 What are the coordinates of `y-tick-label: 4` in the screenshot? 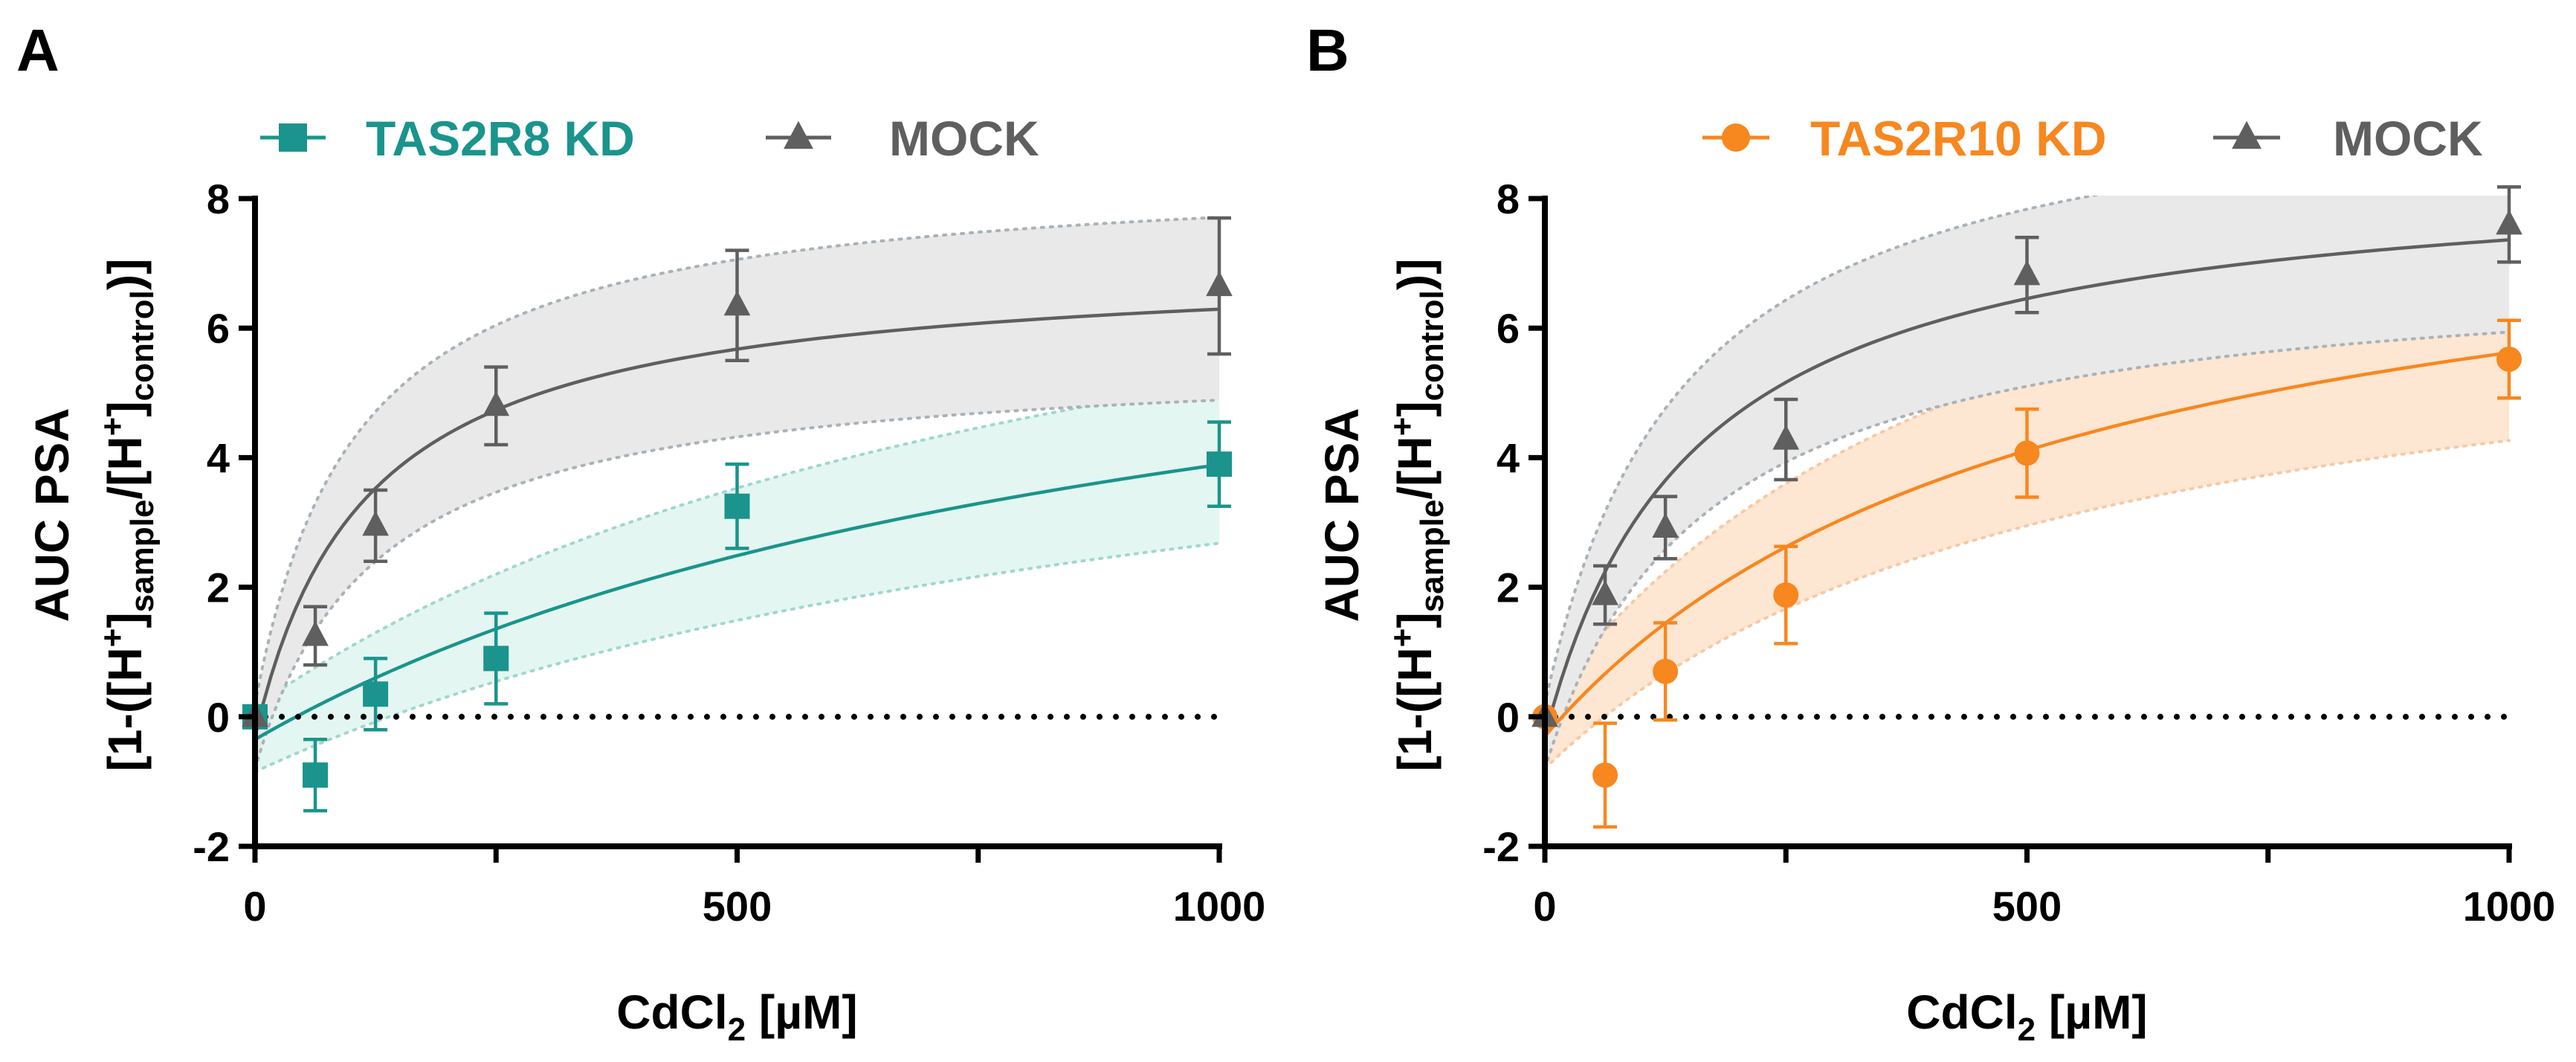 It's located at (218, 457).